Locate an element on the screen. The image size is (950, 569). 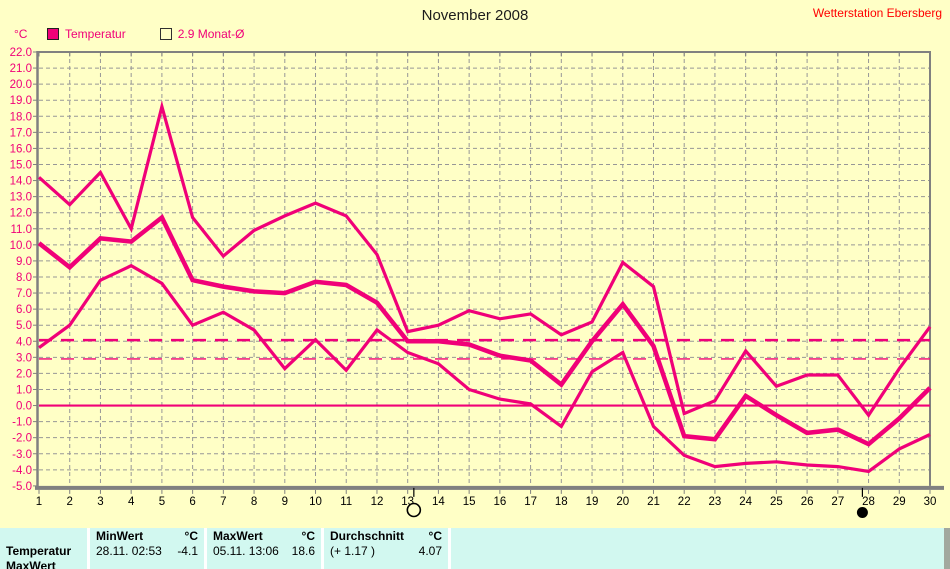
durchschnitt-deviation: (+ 1.17 ) is located at coordinates (353, 551).